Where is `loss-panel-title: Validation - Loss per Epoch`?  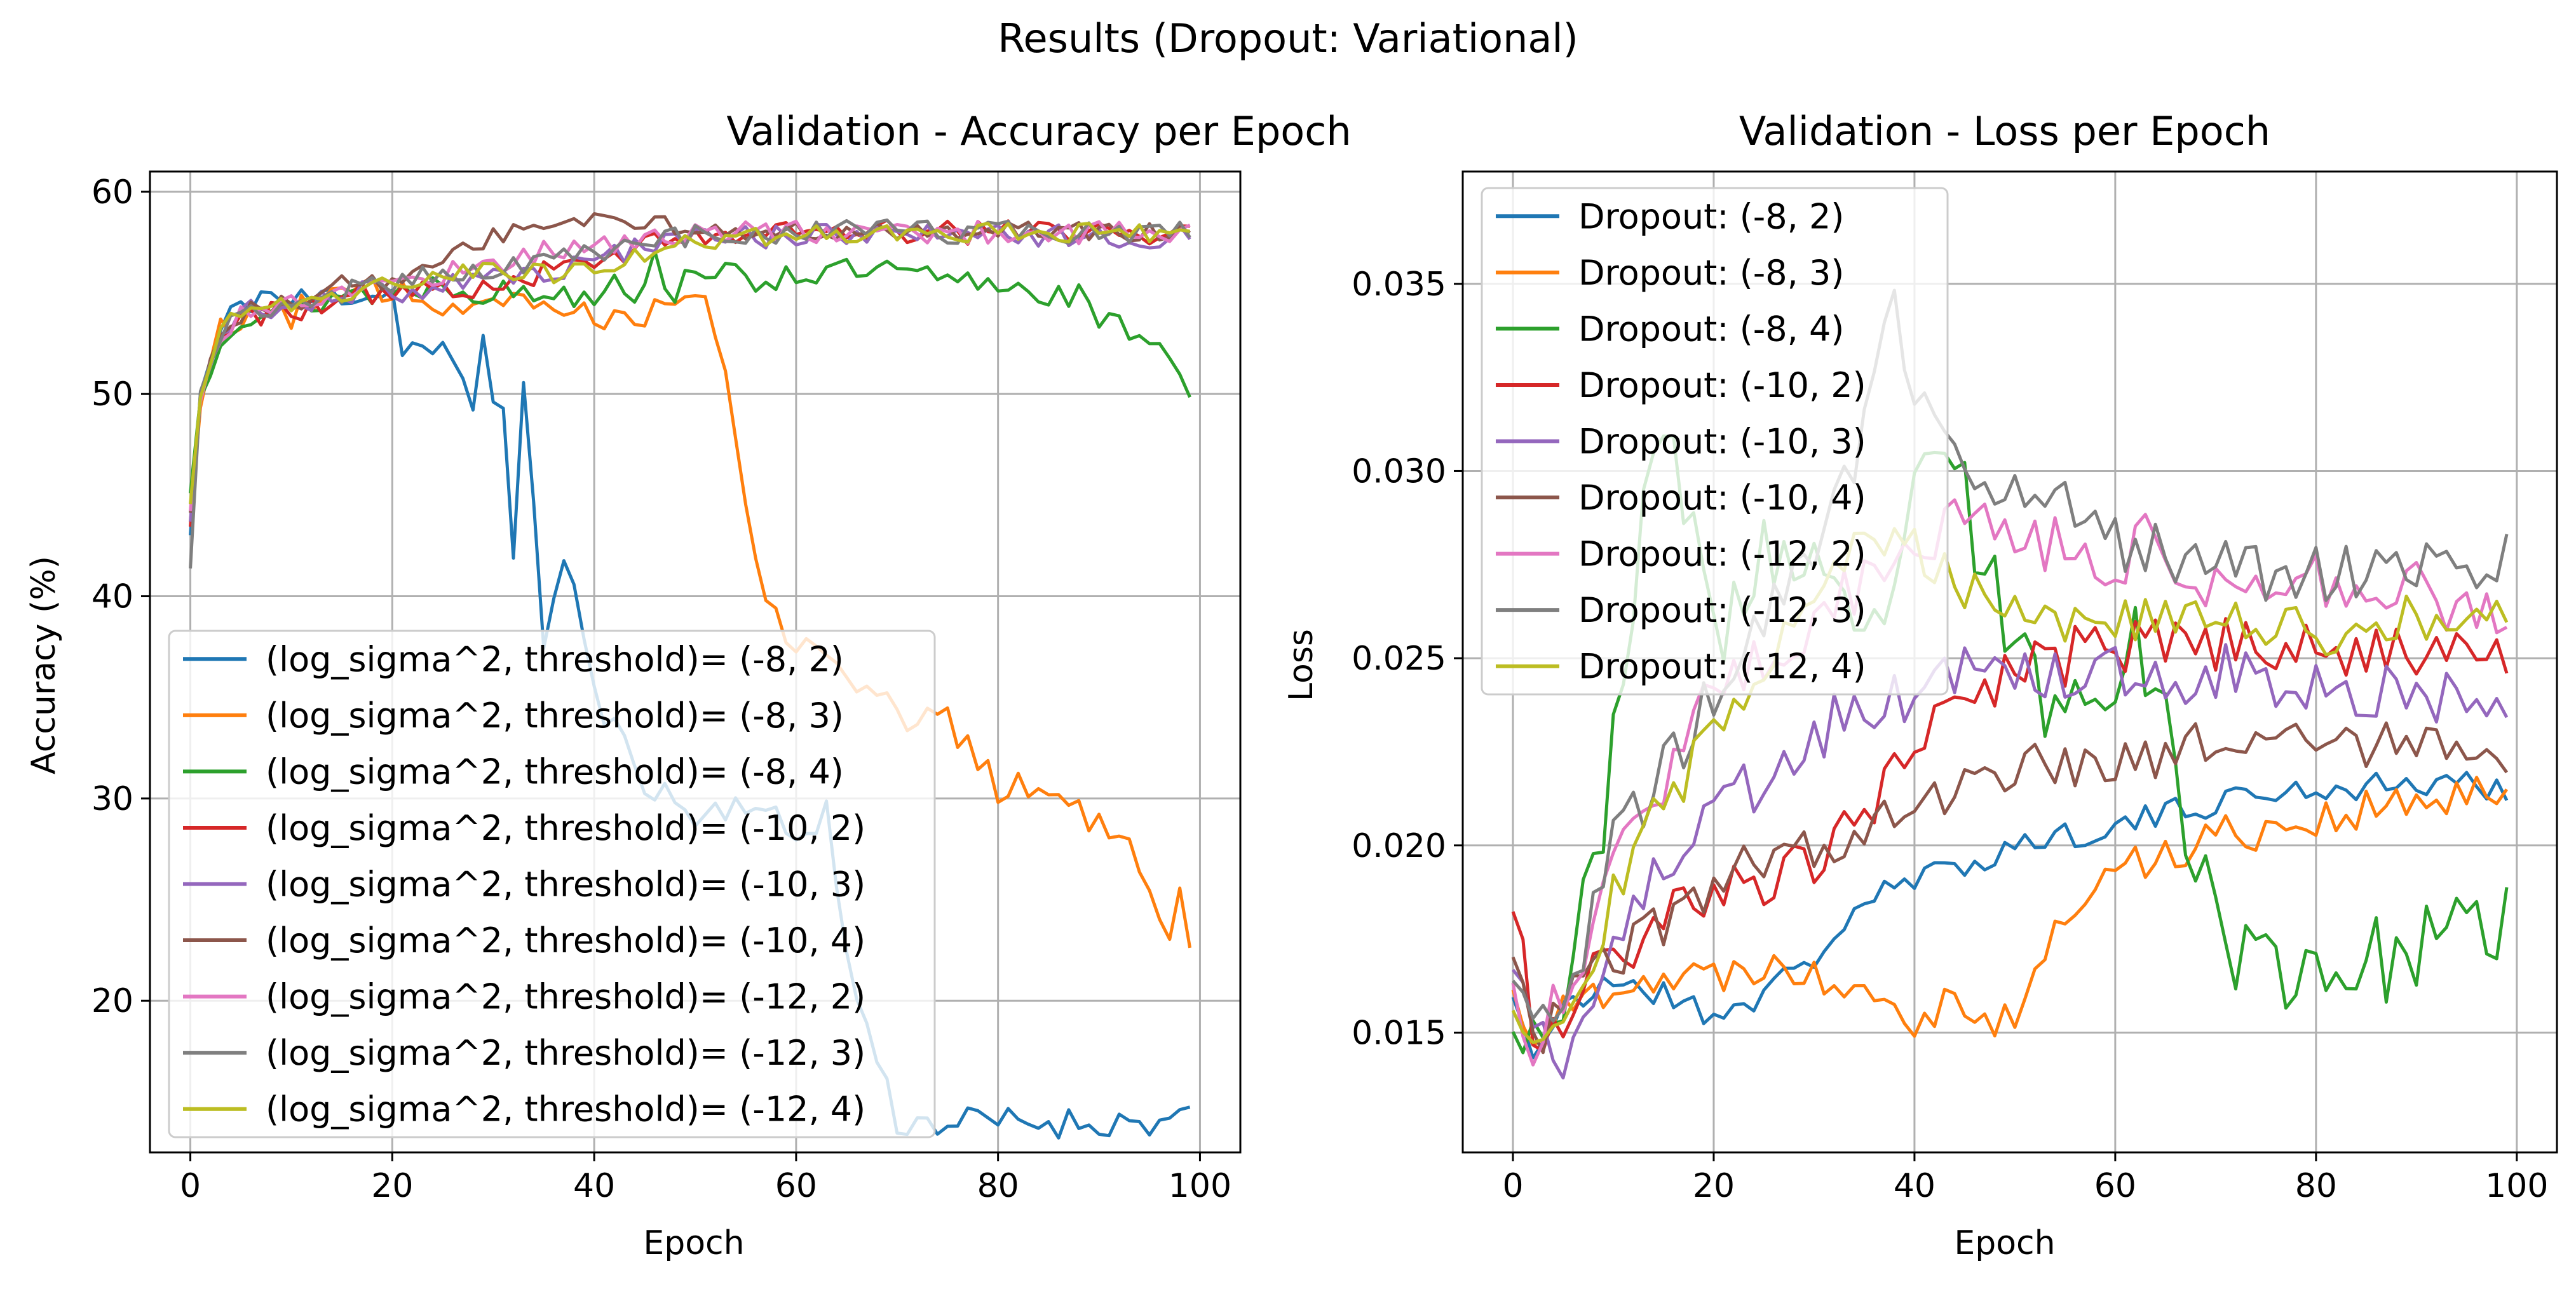
loss-panel-title: Validation - Loss per Epoch is located at coordinates (2005, 131).